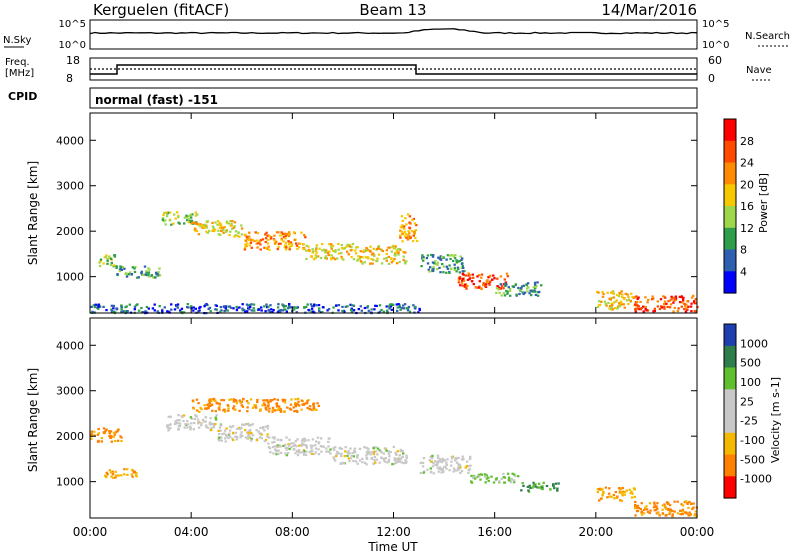 Image resolution: width=800 pixels, height=554 pixels. Describe the element at coordinates (69, 78) in the screenshot. I see `freq-tick-bottom: 8` at that location.